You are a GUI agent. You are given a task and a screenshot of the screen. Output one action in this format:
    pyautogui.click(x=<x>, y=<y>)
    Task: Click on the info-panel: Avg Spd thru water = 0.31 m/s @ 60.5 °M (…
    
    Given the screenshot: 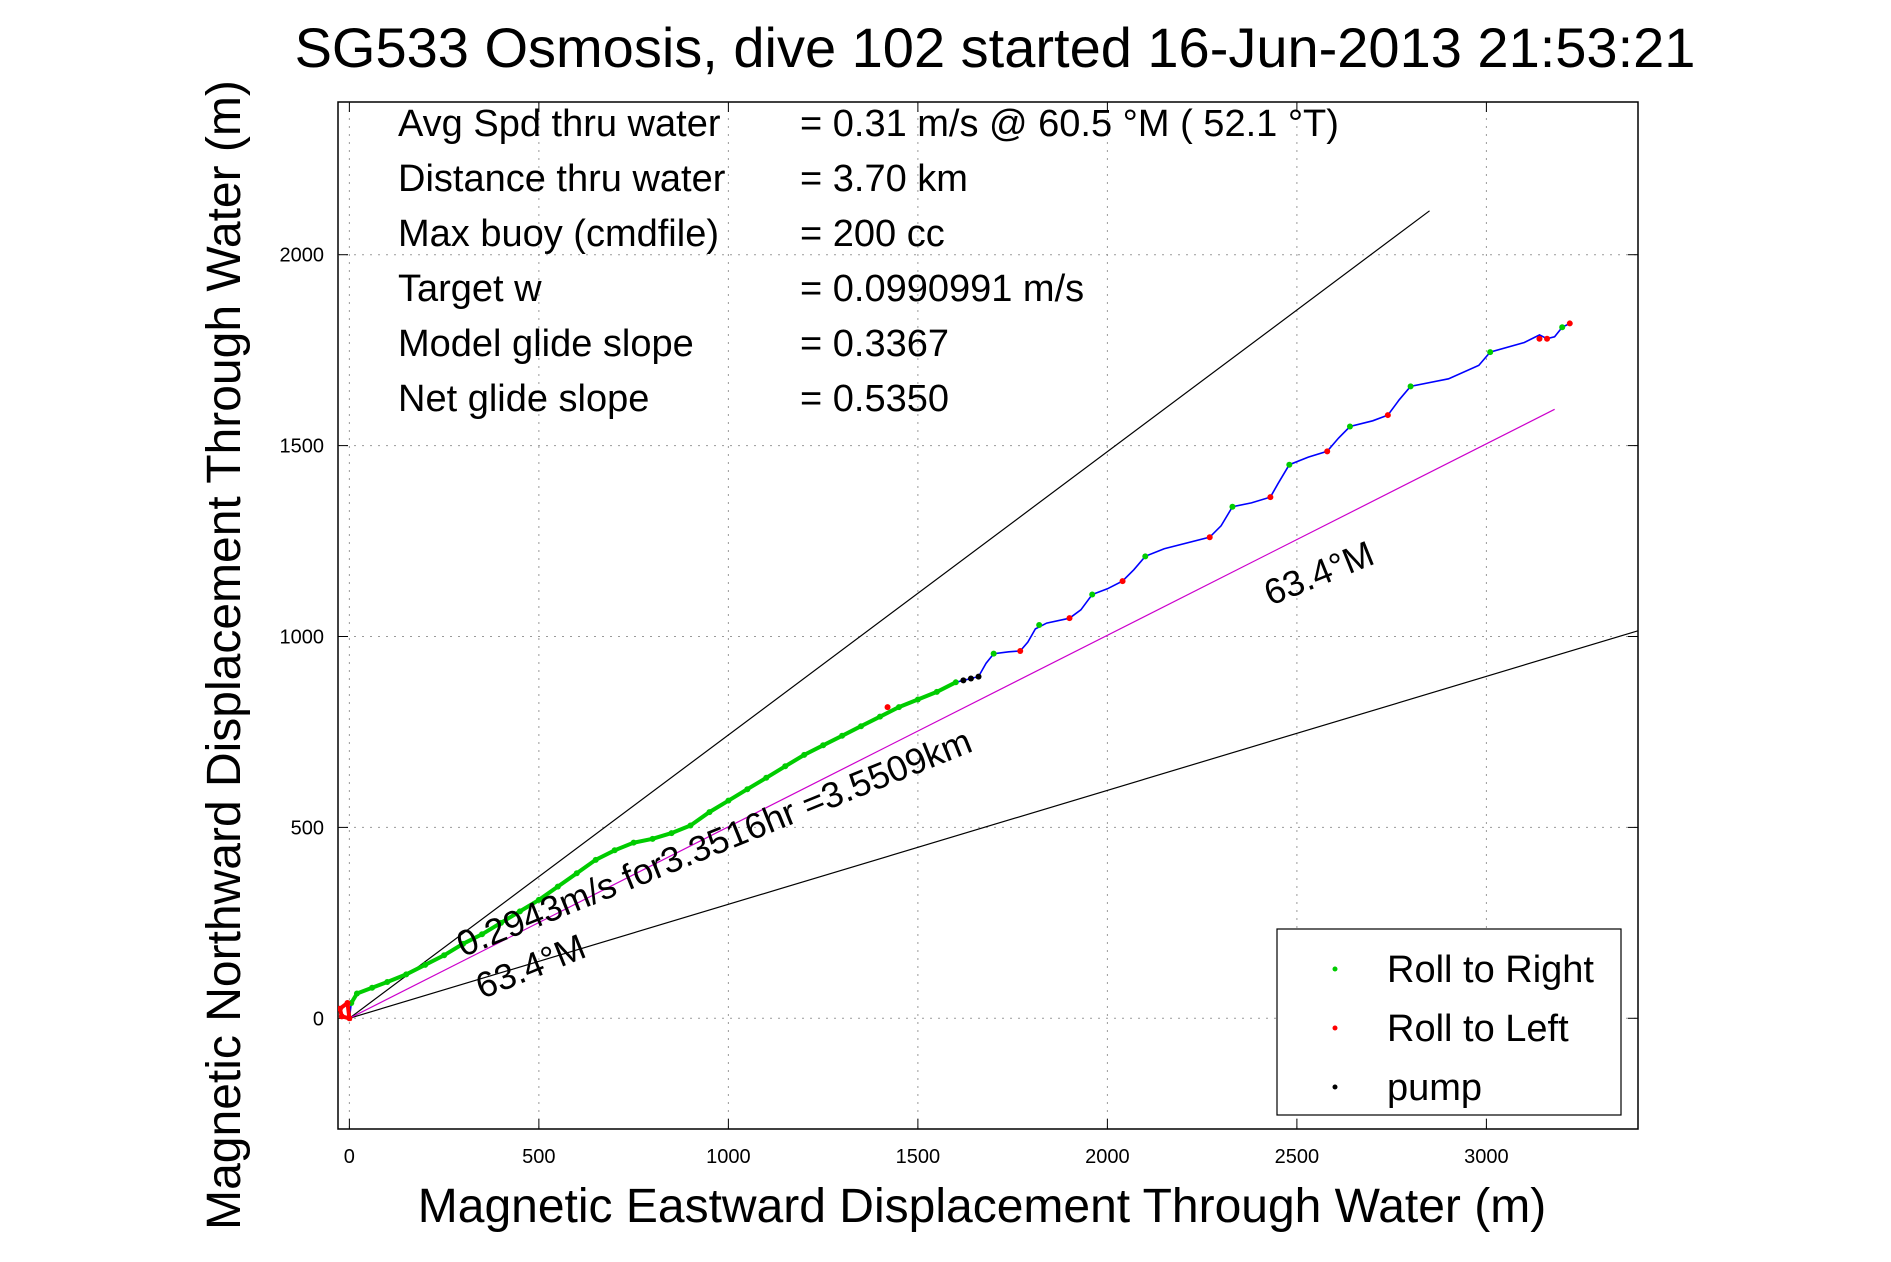 What is the action you would take?
    pyautogui.click(x=868, y=261)
    